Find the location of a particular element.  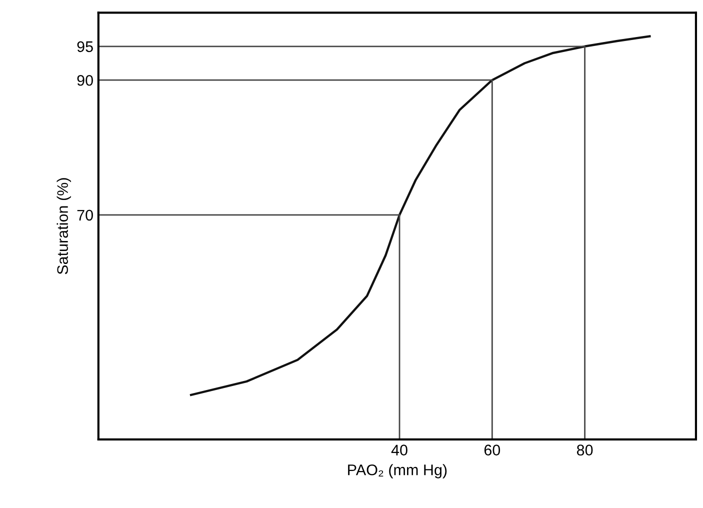

y-axis-title: Saturation (%) is located at coordinates (64, 226).